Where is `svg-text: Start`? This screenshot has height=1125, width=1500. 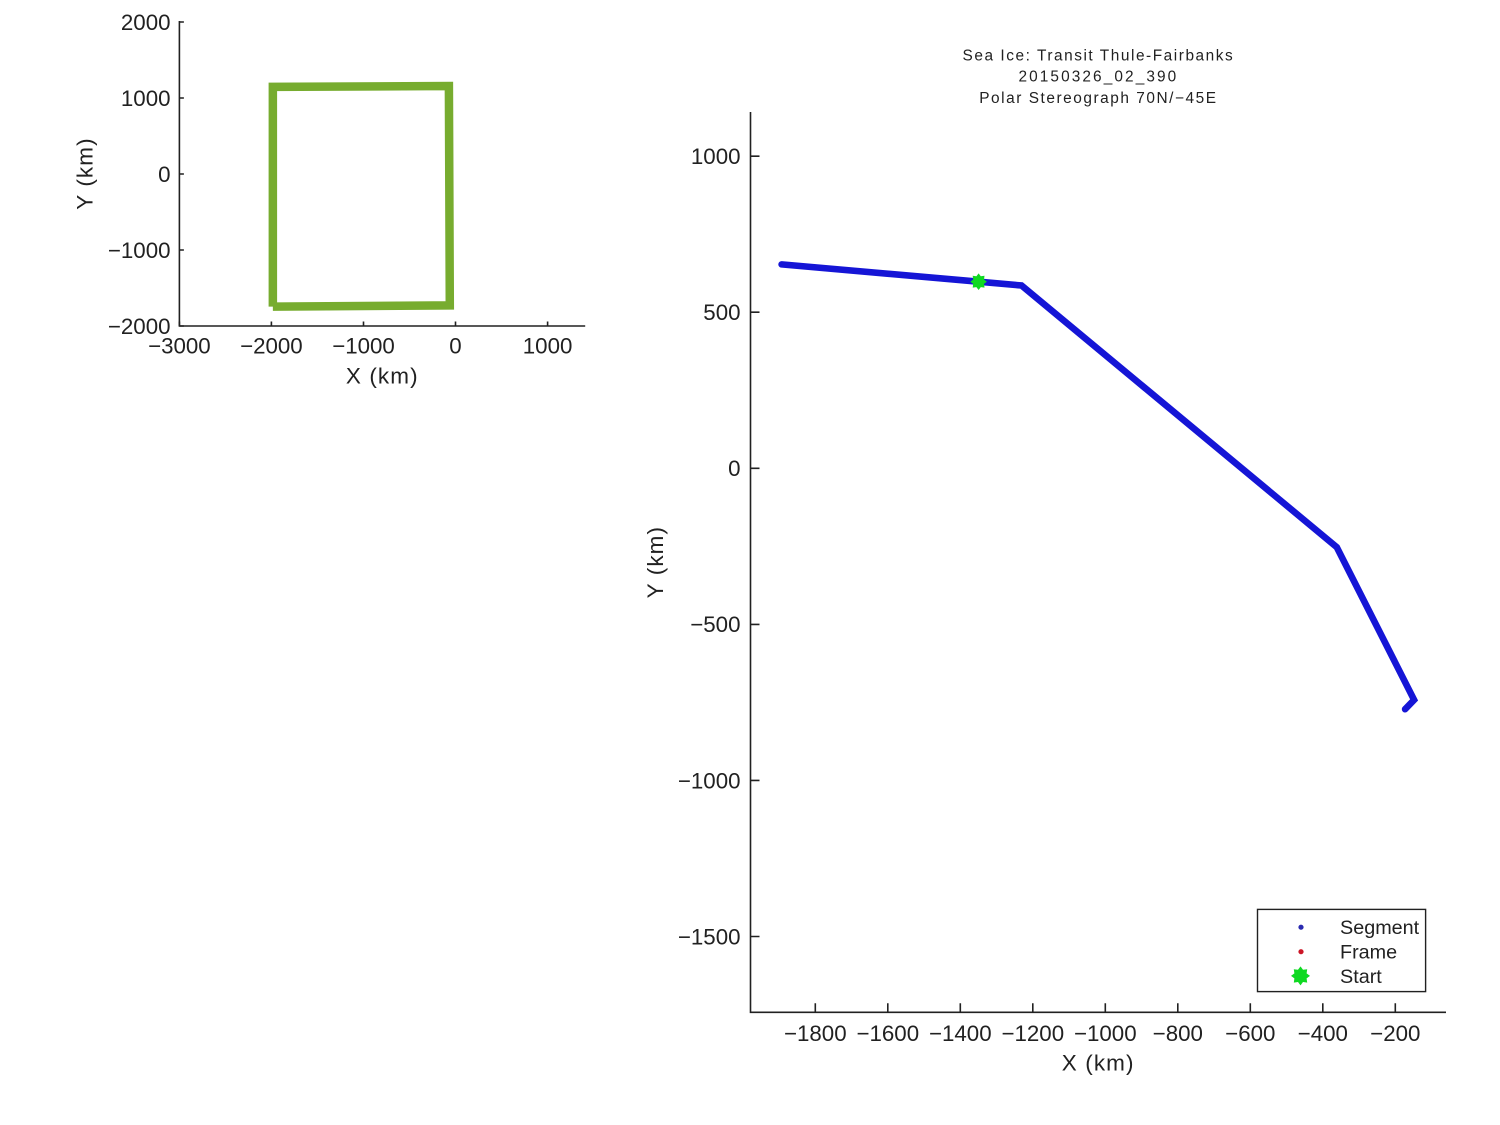 svg-text: Start is located at coordinates (1361, 977).